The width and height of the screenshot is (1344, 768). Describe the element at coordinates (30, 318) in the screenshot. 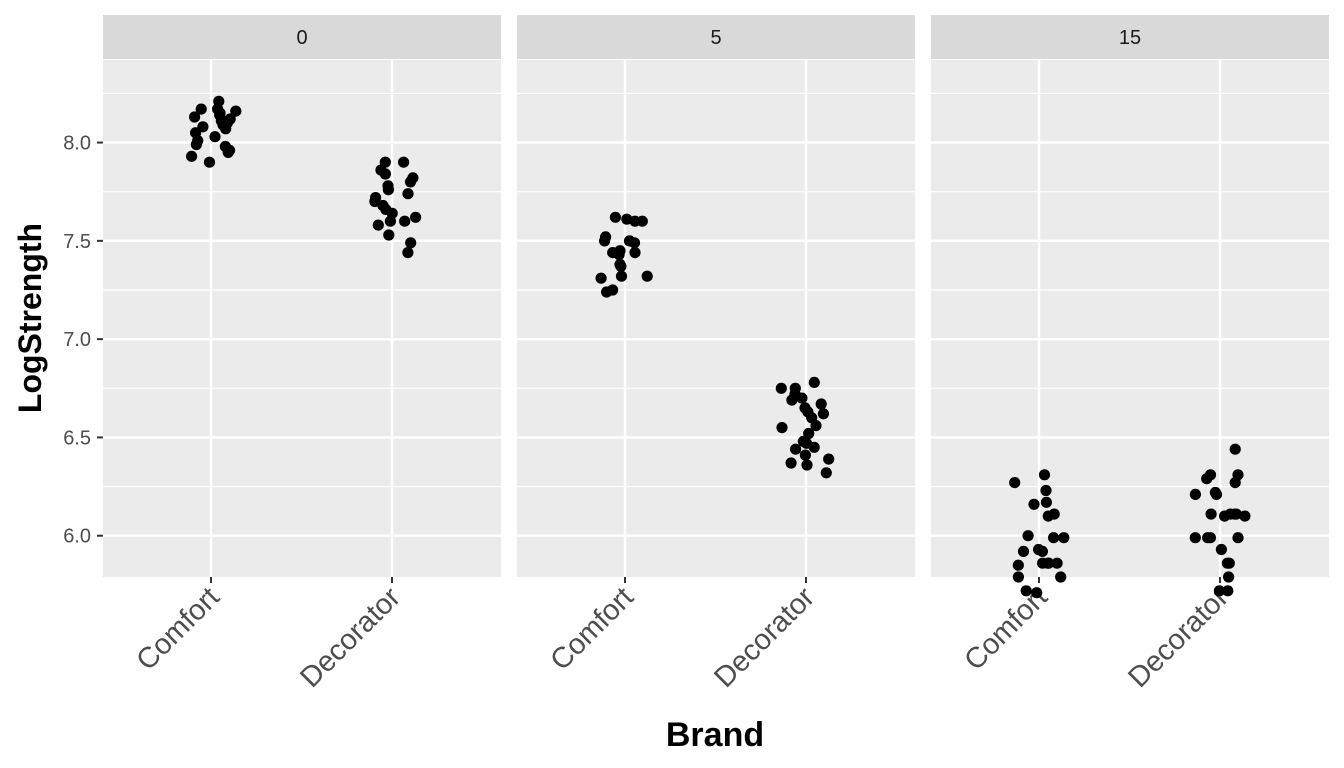

I see `y-axis-title: LogStrength` at that location.